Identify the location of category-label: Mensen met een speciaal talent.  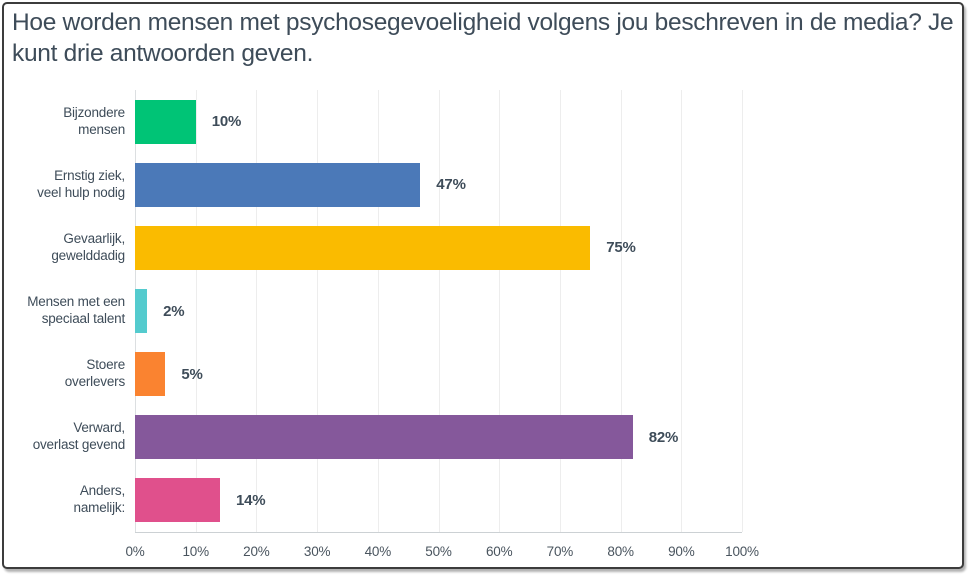
(67, 310).